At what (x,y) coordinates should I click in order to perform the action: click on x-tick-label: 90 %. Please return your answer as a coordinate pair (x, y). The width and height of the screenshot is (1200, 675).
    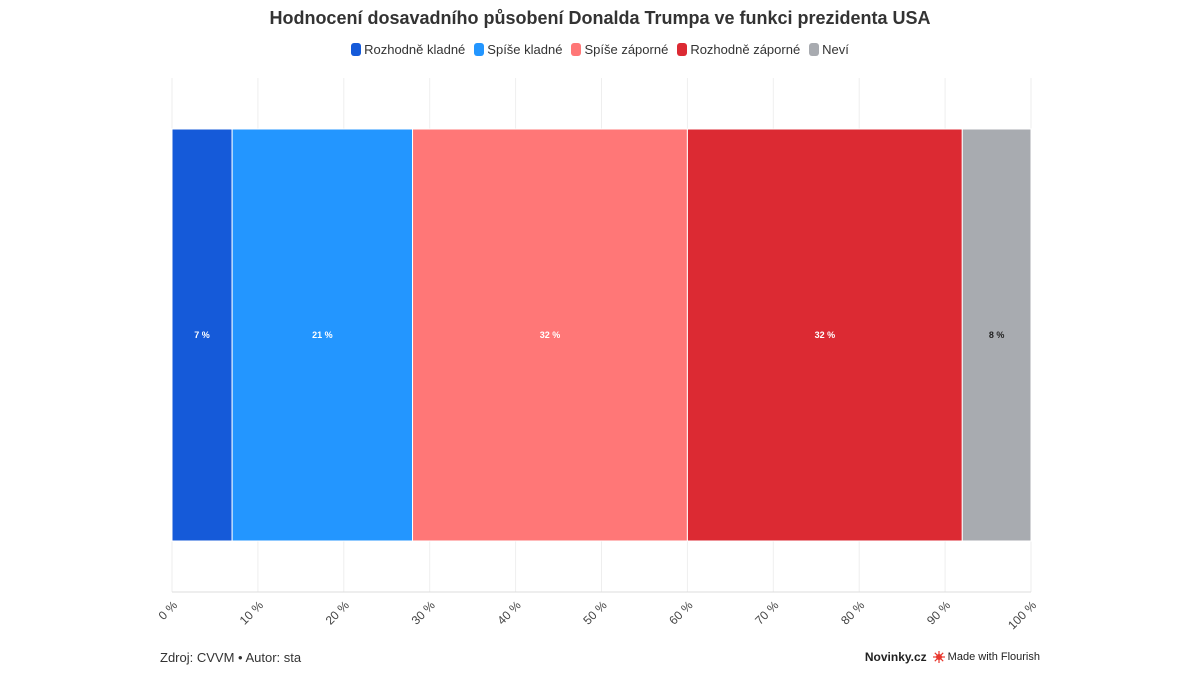
    Looking at the image, I should click on (938, 612).